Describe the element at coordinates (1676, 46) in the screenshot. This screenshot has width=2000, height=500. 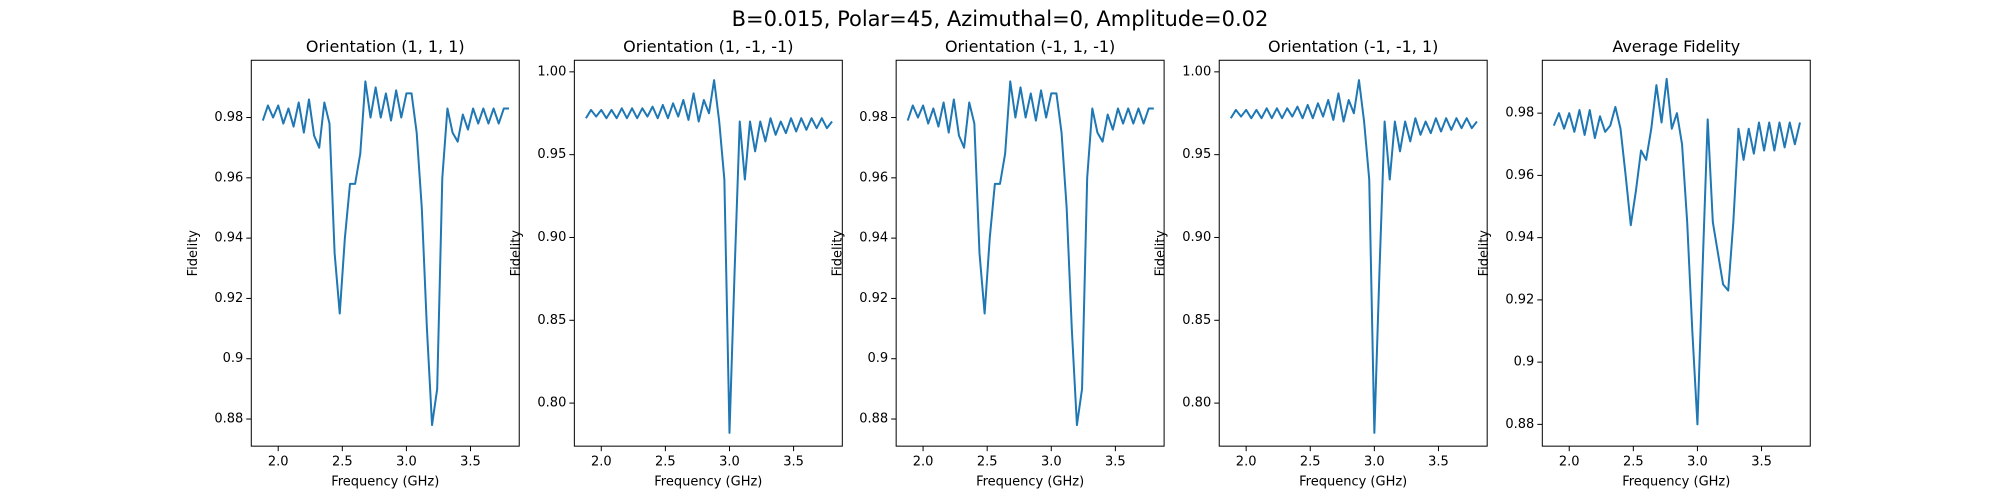
I see `subplot-title: Average Fidelity` at that location.